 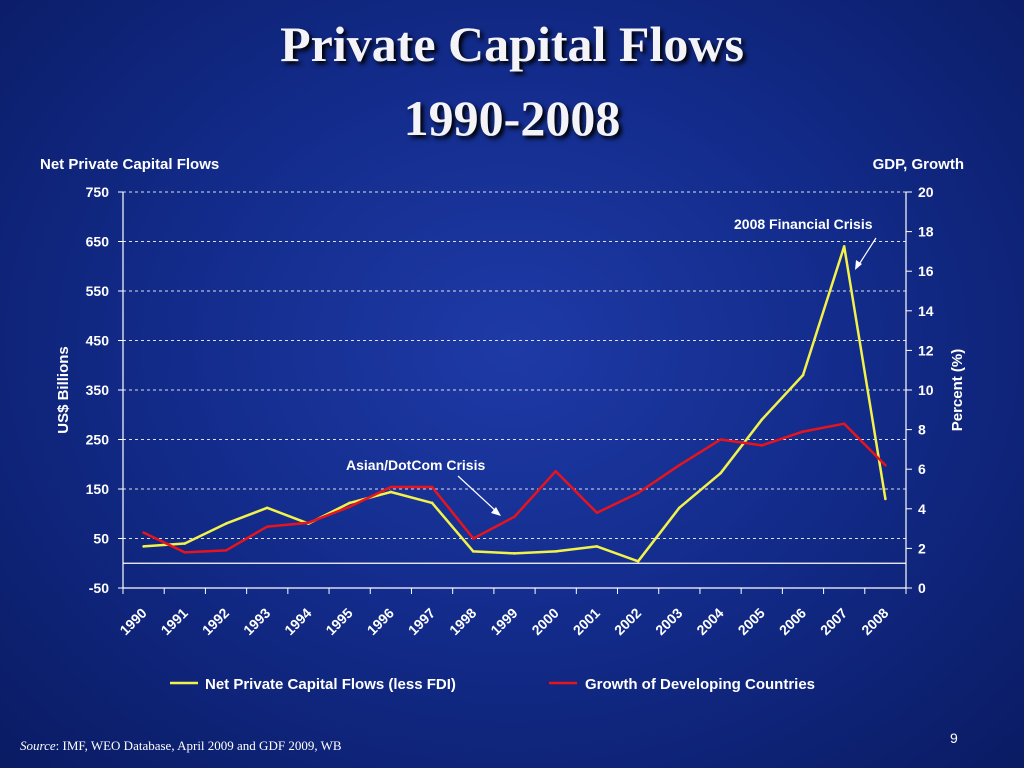 I want to click on y-tick-label: 50, so click(x=101, y=539).